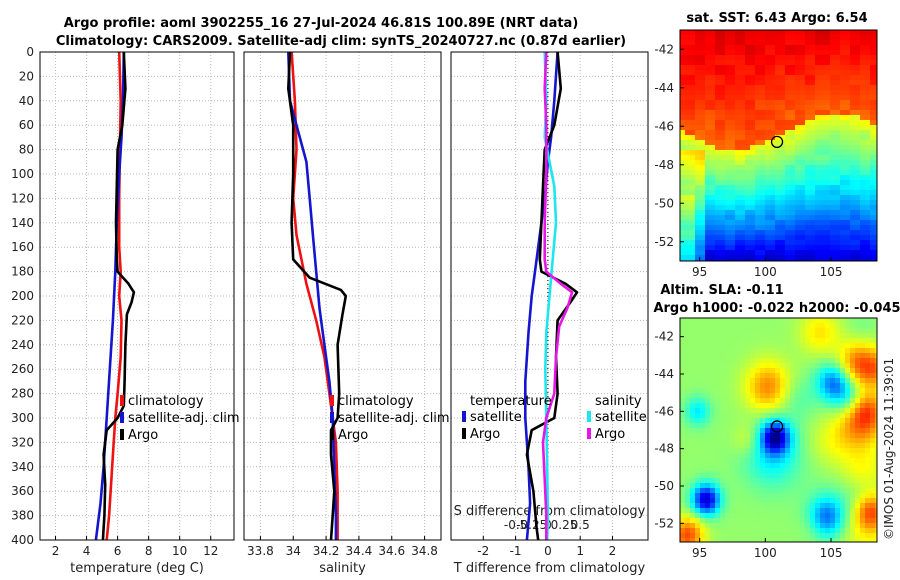 The image size is (900, 580). I want to click on map-y-tick-label: -50, so click(664, 486).